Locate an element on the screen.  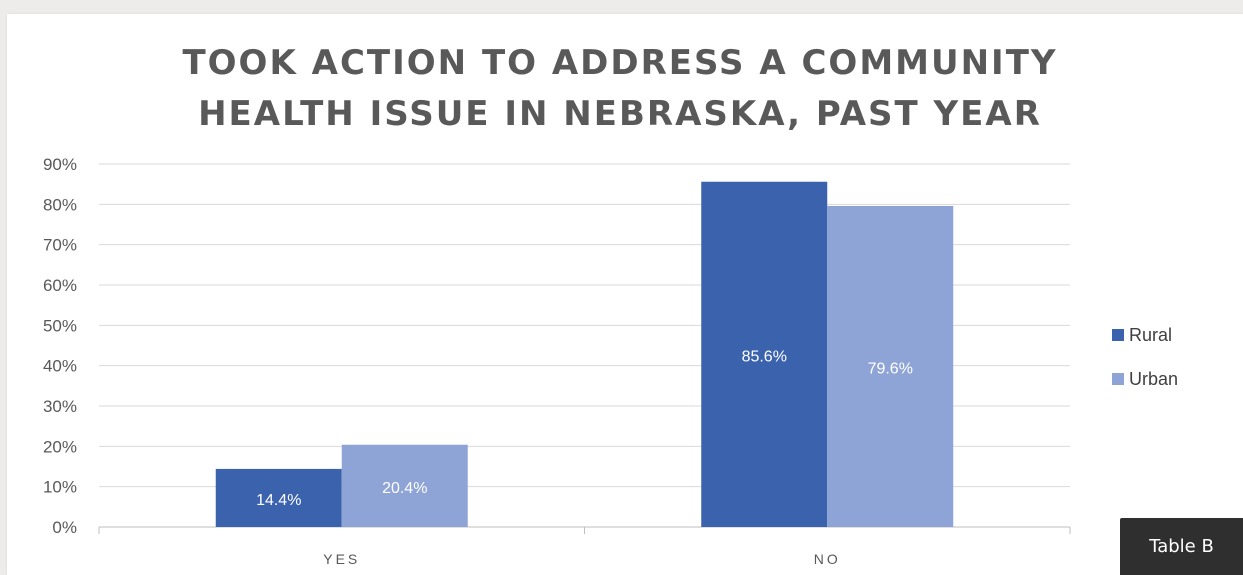
legend-item-urban: Urban is located at coordinates (1145, 379).